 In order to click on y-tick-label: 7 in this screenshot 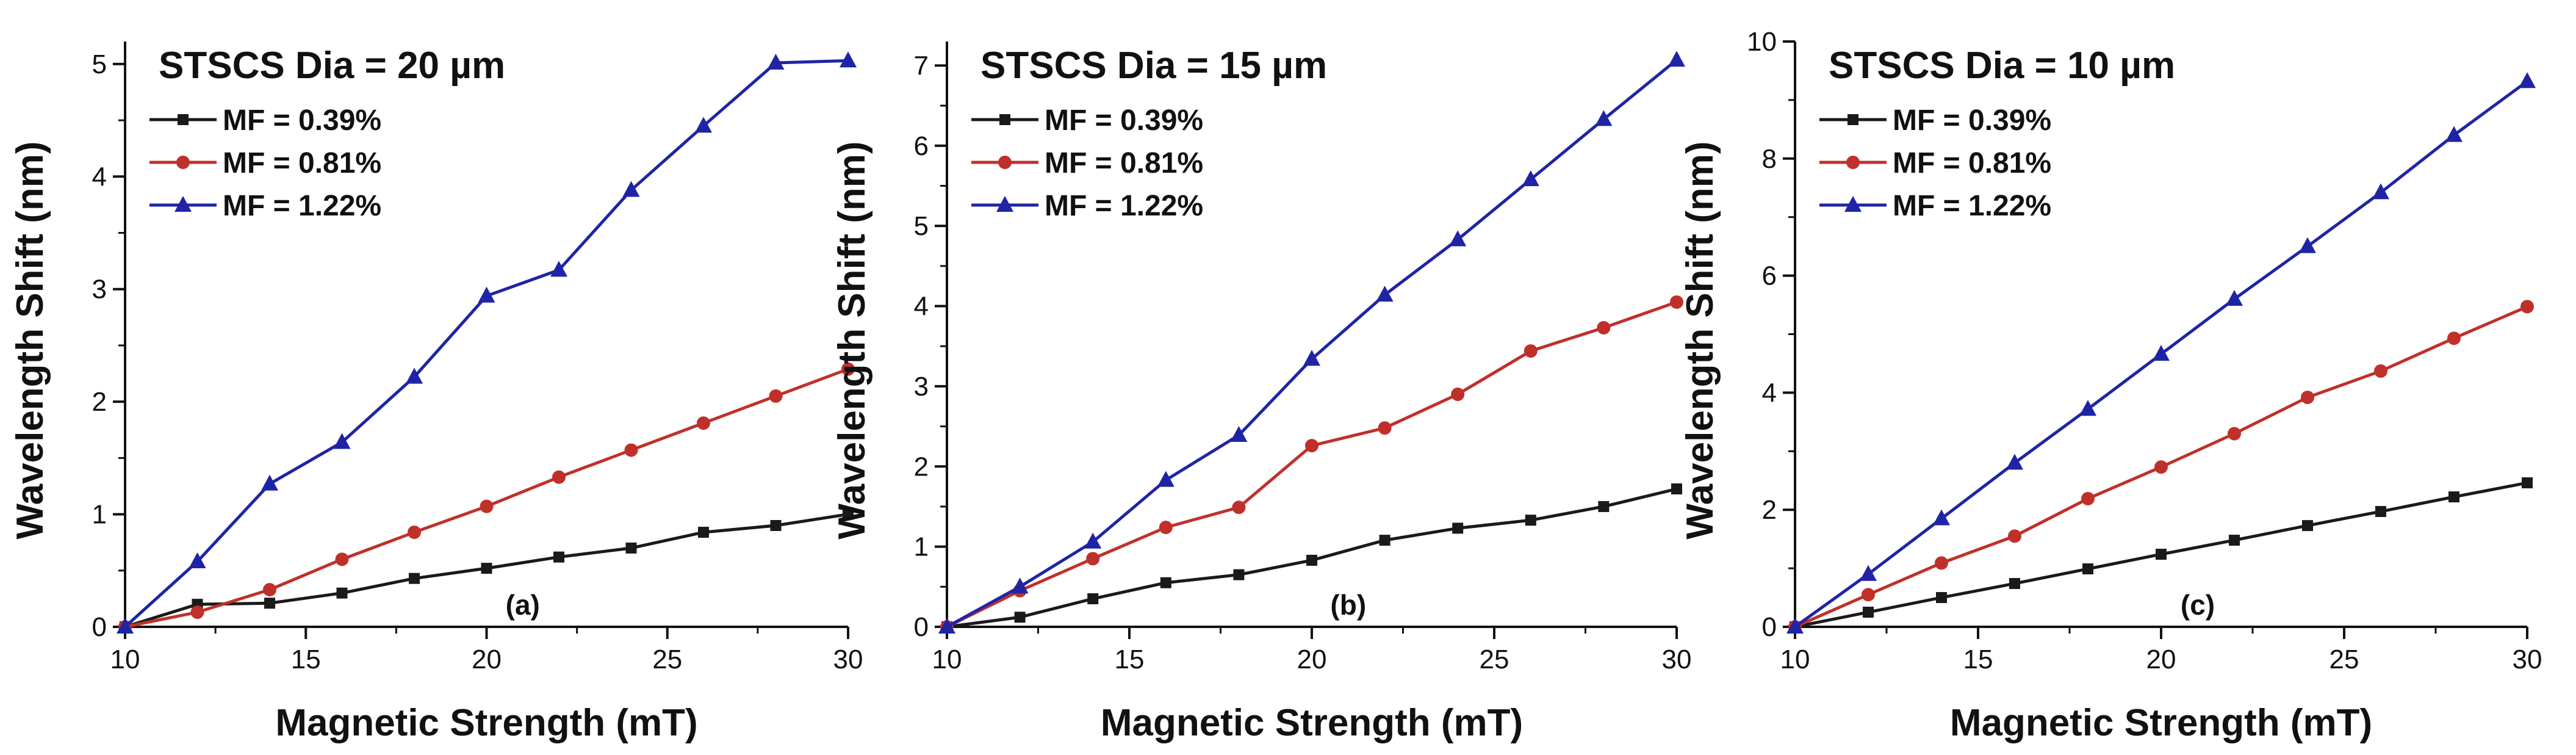, I will do `click(921, 66)`.